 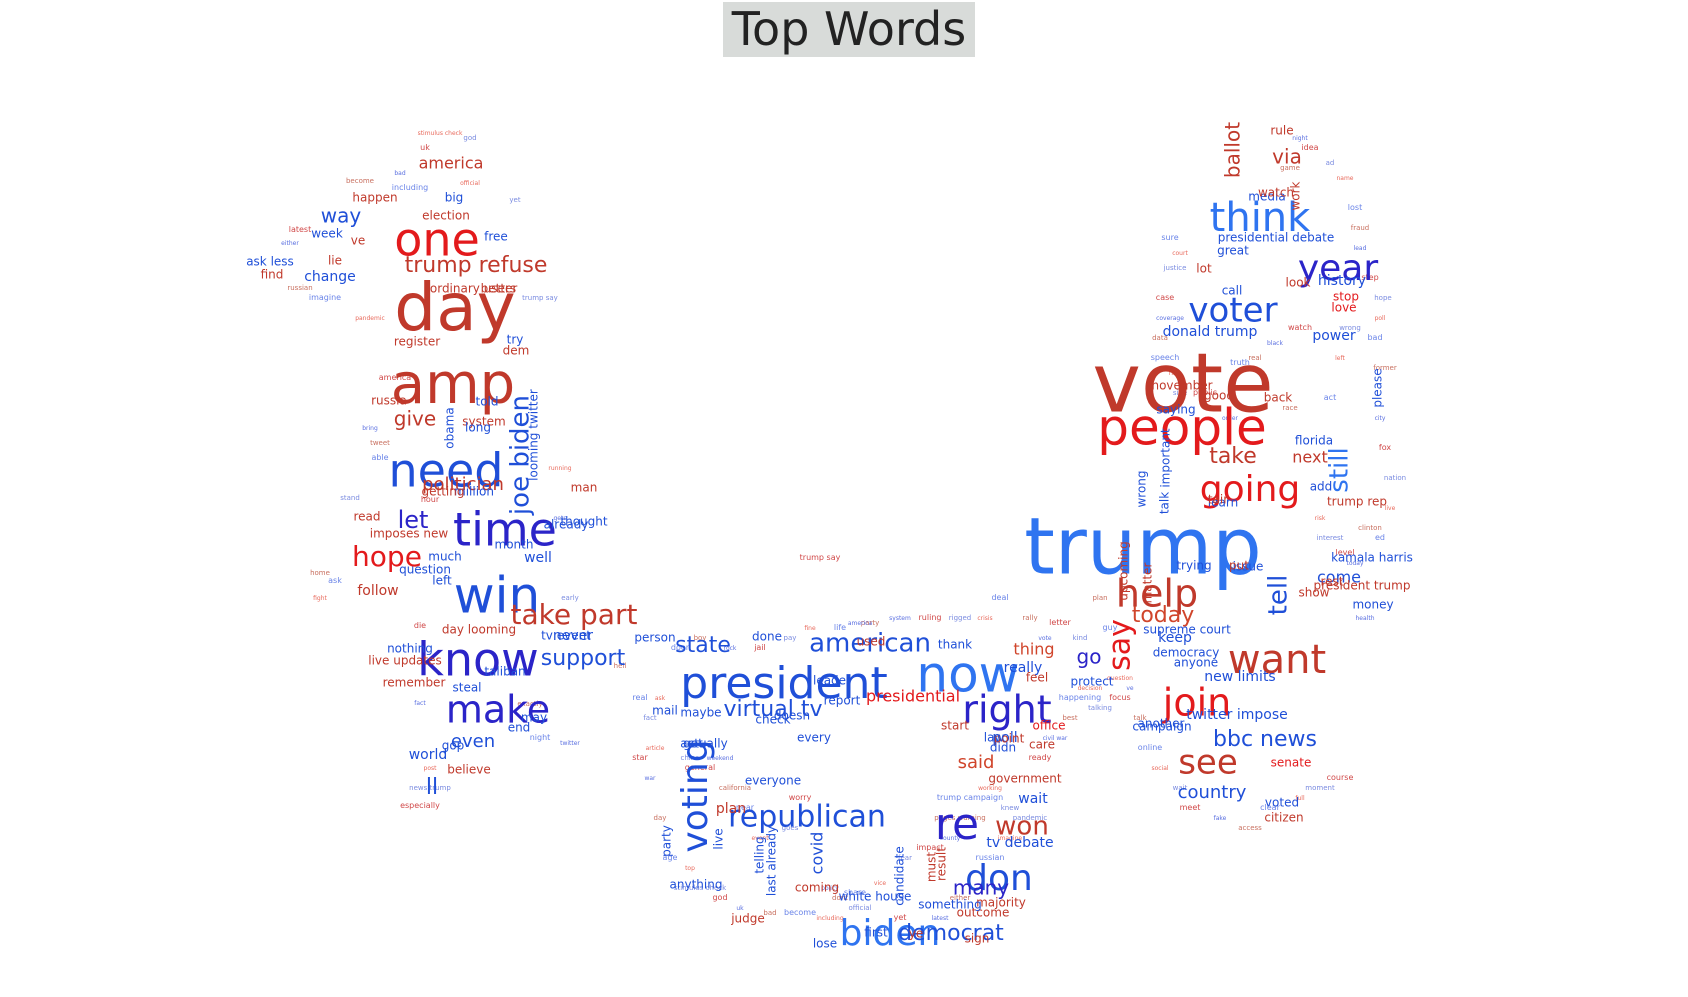 What do you see at coordinates (1239, 677) in the screenshot?
I see `word-new-limits: new limits` at bounding box center [1239, 677].